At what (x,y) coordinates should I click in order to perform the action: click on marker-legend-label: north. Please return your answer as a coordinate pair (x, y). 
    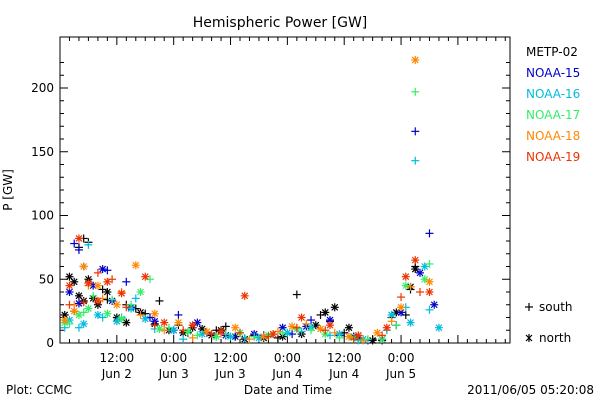
    Looking at the image, I should click on (555, 338).